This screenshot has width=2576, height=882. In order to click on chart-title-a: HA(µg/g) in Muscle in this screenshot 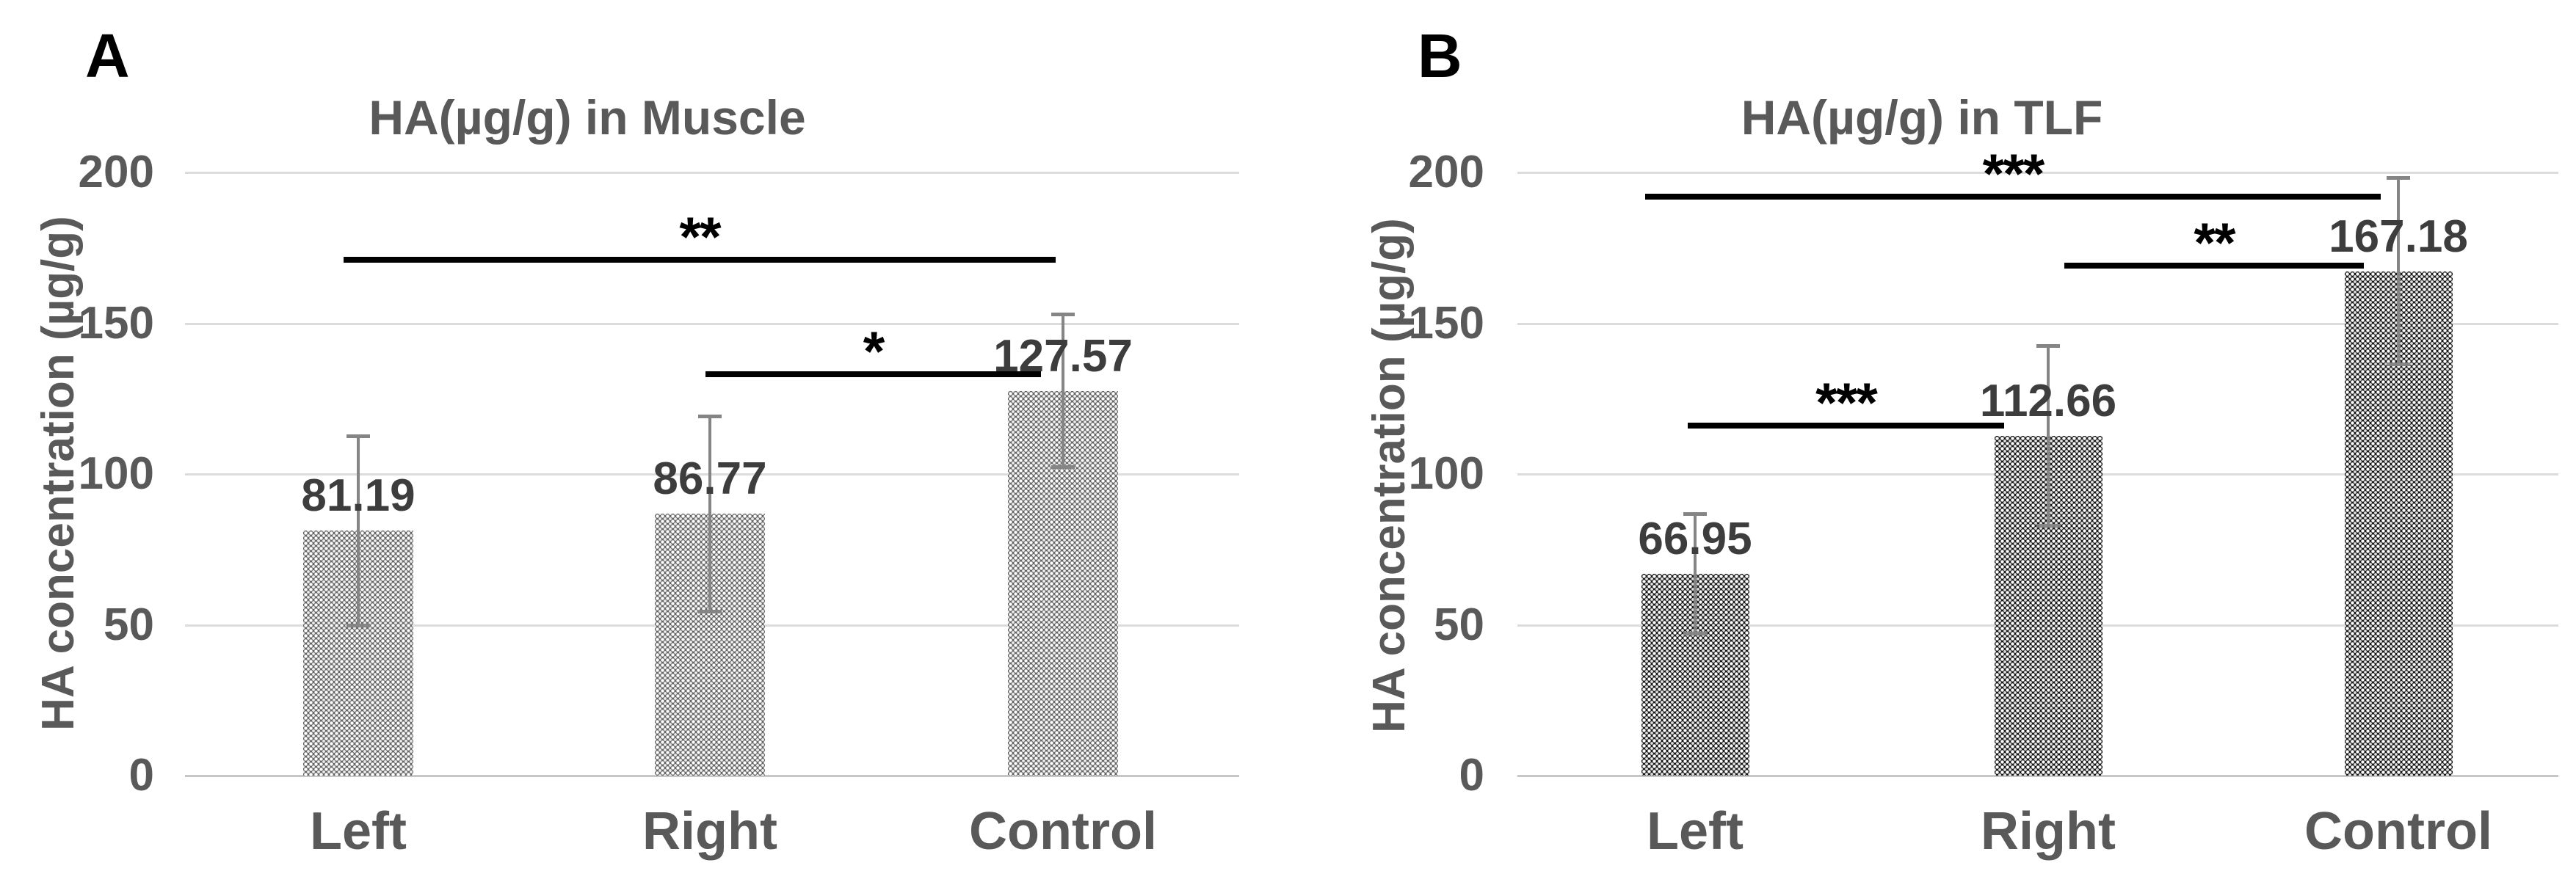, I will do `click(588, 117)`.